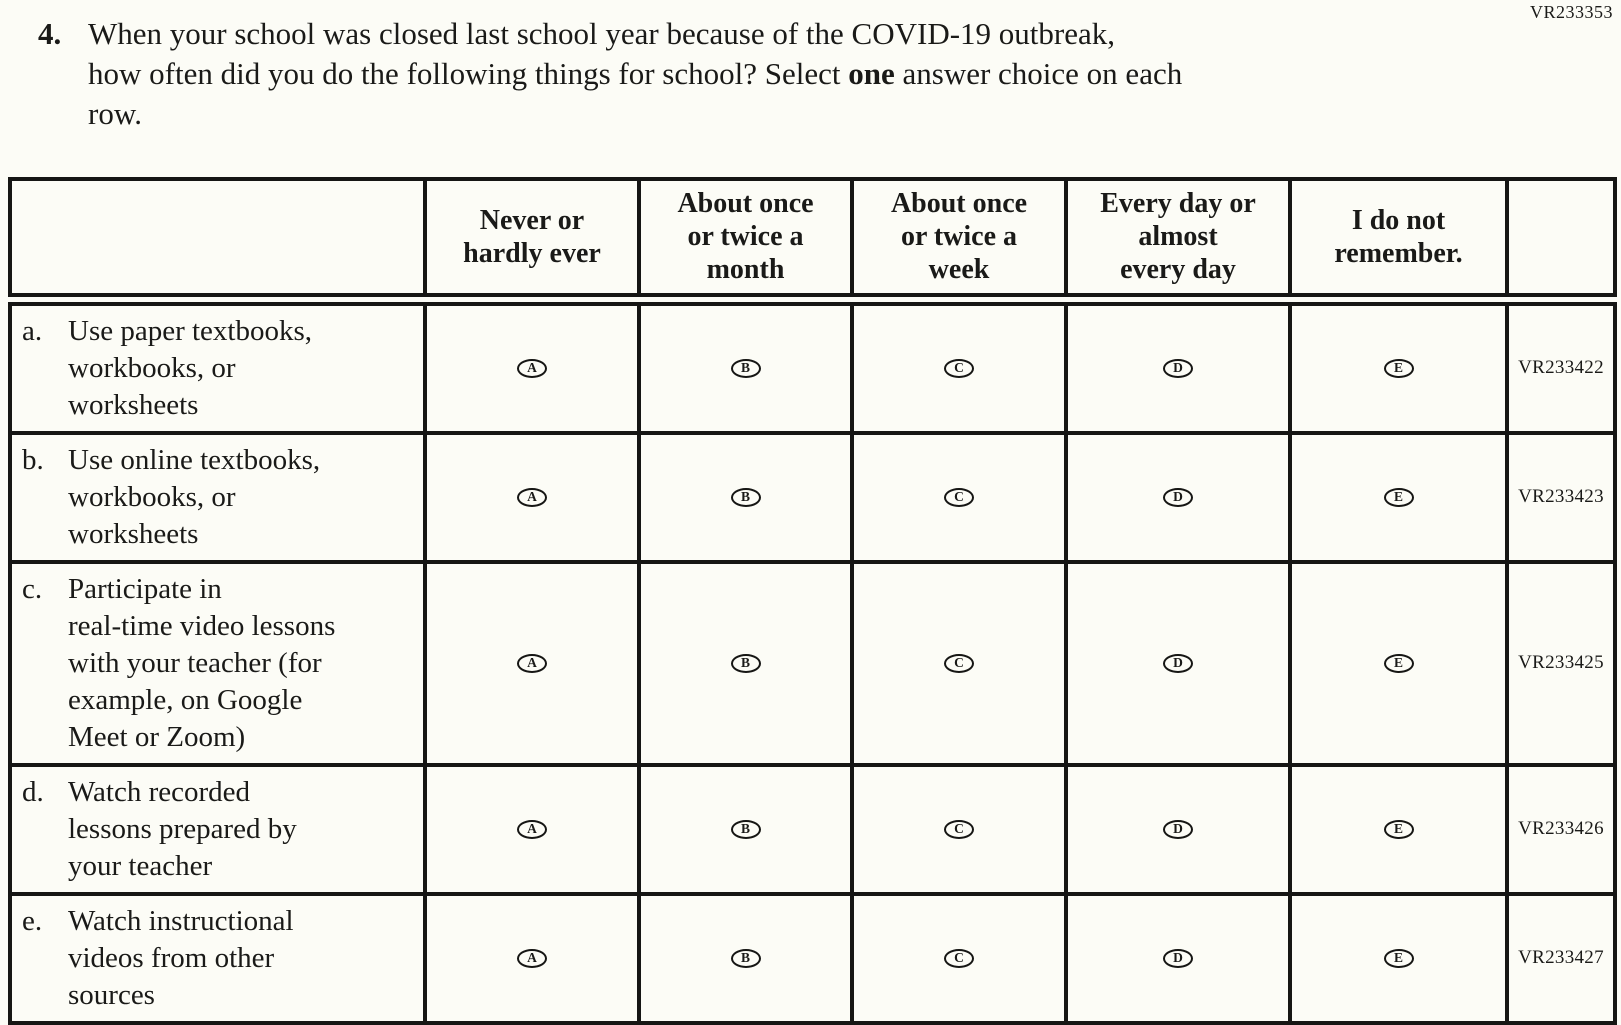 This screenshot has width=1621, height=1025. What do you see at coordinates (745, 270) in the screenshot?
I see `header-line: month` at bounding box center [745, 270].